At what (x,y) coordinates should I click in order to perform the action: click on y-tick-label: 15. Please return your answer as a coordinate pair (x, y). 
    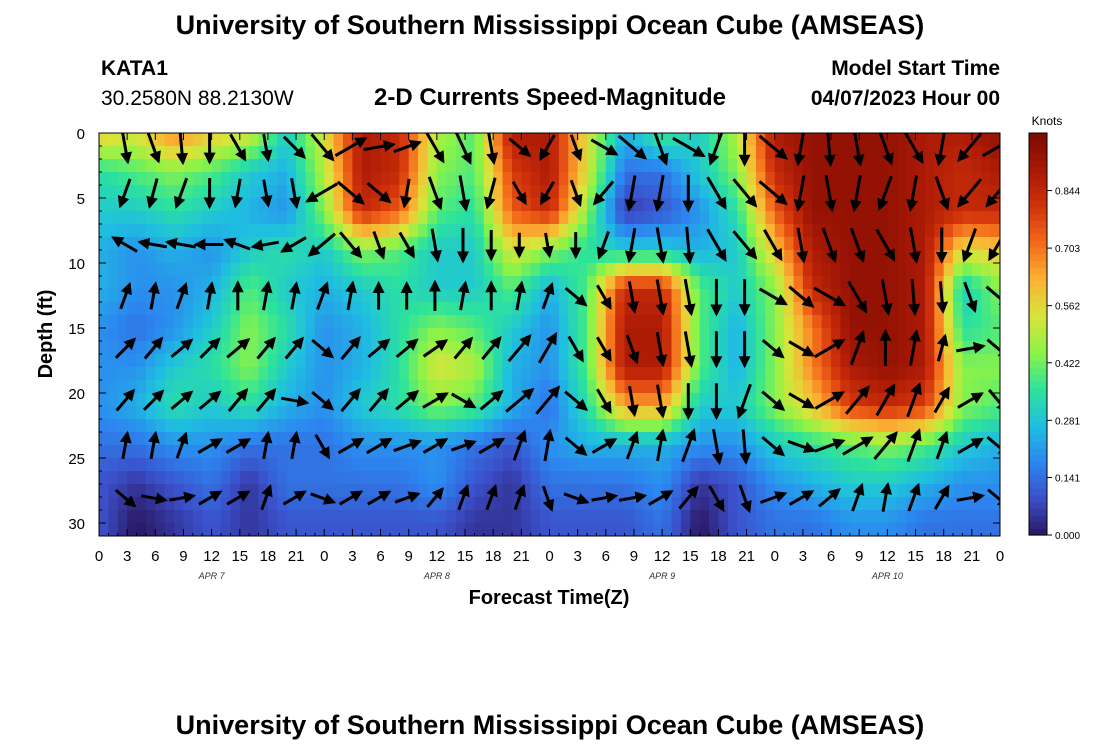
    Looking at the image, I should click on (76, 329).